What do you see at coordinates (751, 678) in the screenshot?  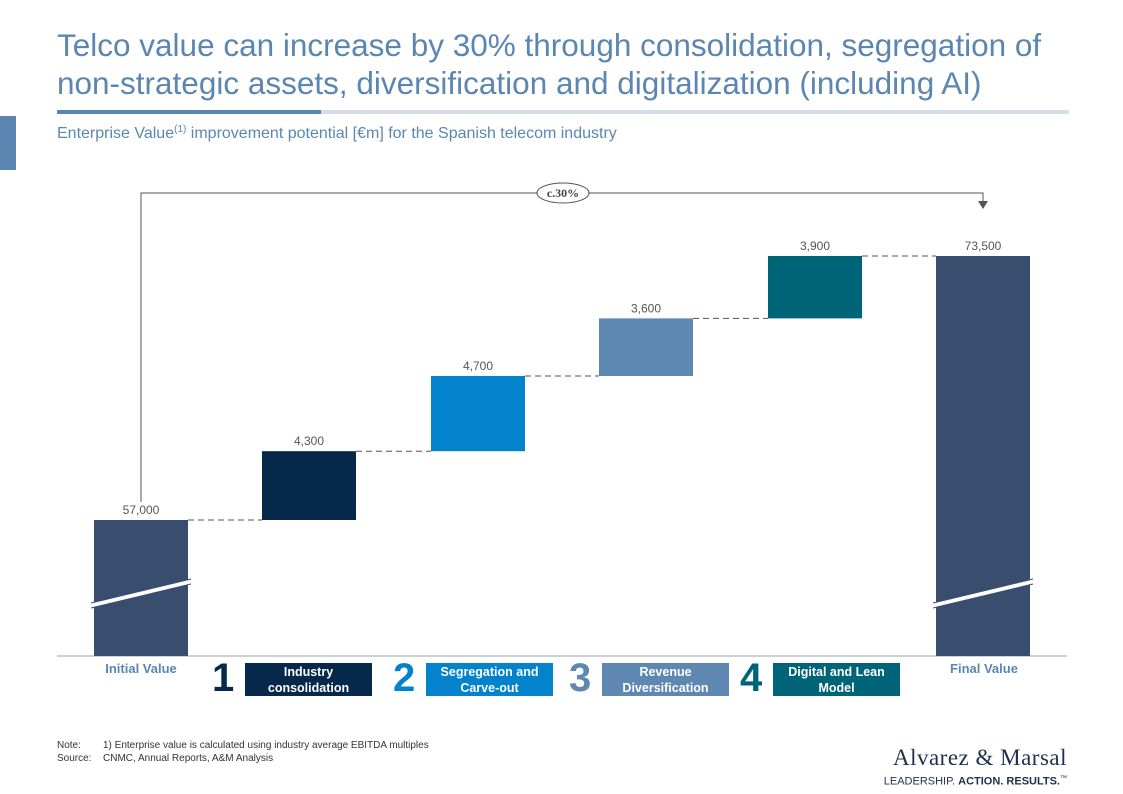 I see `step-number: 4` at bounding box center [751, 678].